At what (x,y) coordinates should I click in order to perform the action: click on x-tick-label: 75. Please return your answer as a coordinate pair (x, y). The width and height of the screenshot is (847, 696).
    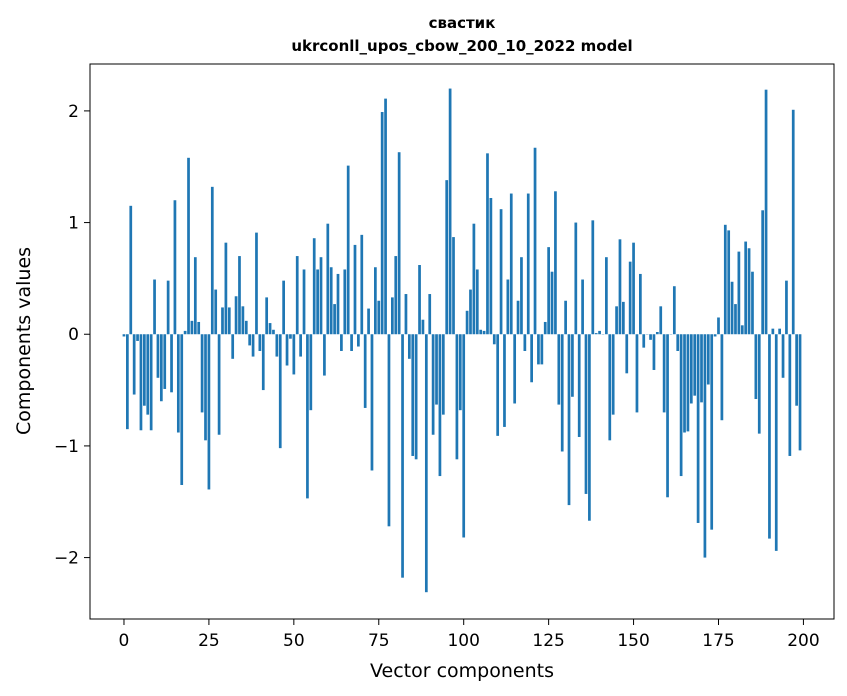
    Looking at the image, I should click on (379, 641).